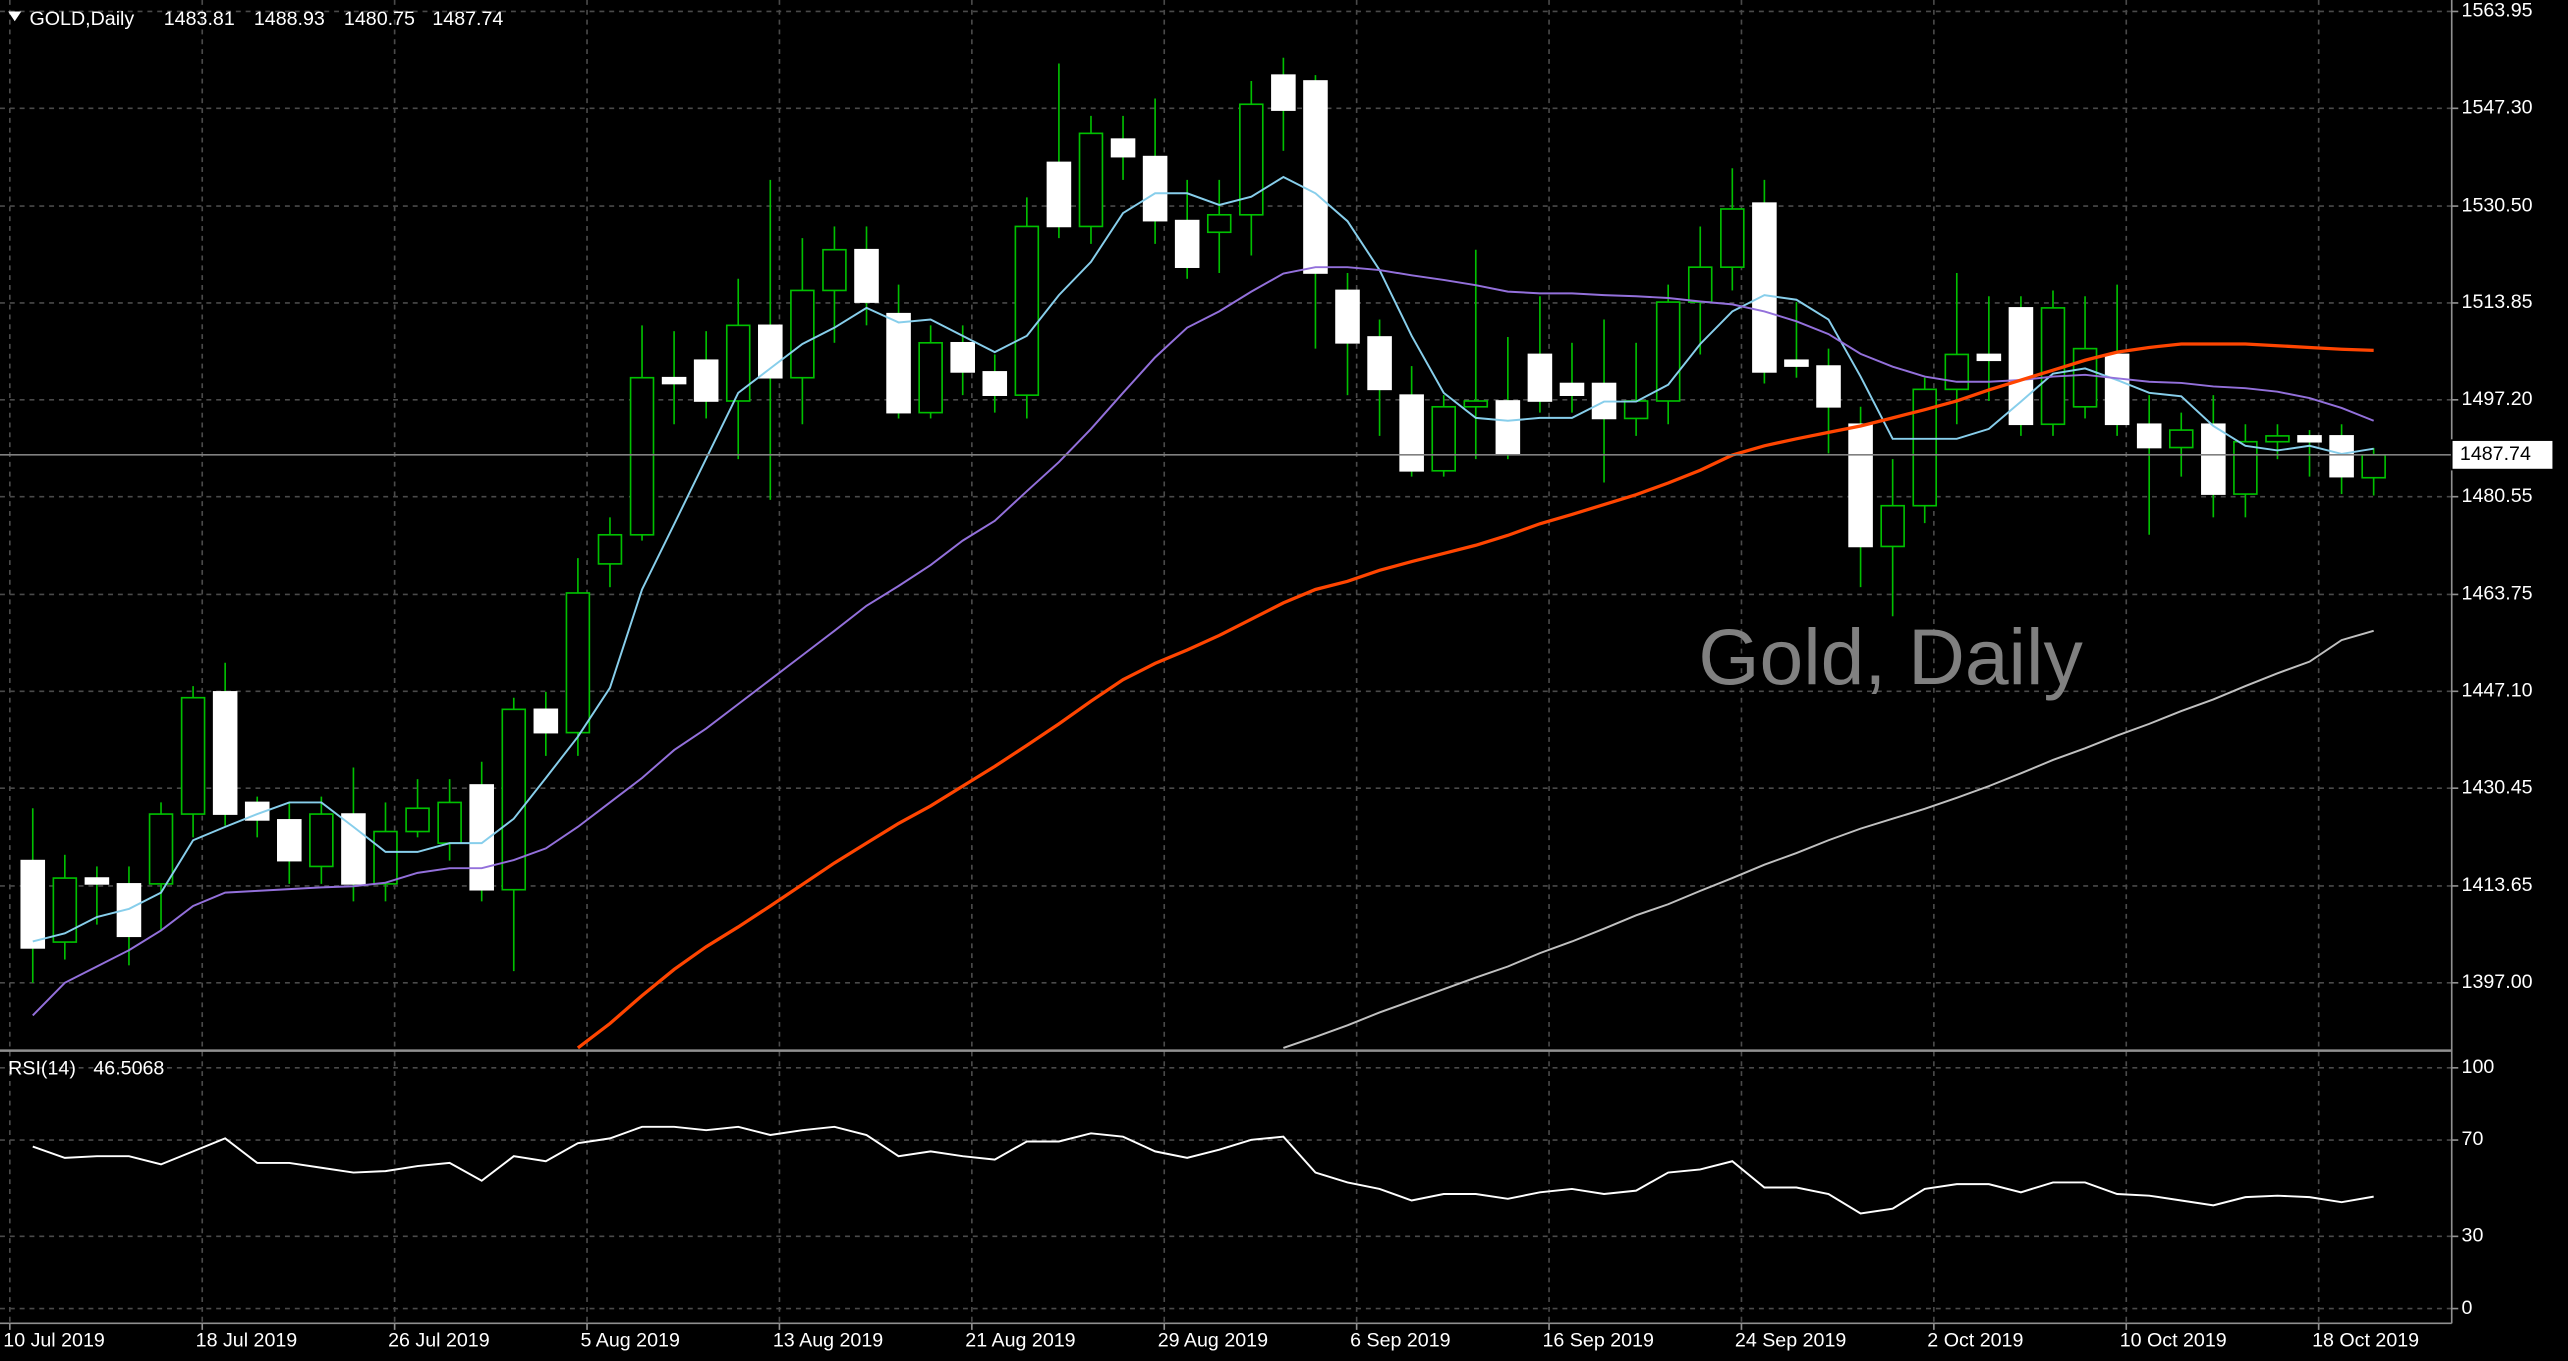 The image size is (2568, 1361). What do you see at coordinates (1975, 1341) in the screenshot?
I see `x-tick-label: 2 Oct 2019` at bounding box center [1975, 1341].